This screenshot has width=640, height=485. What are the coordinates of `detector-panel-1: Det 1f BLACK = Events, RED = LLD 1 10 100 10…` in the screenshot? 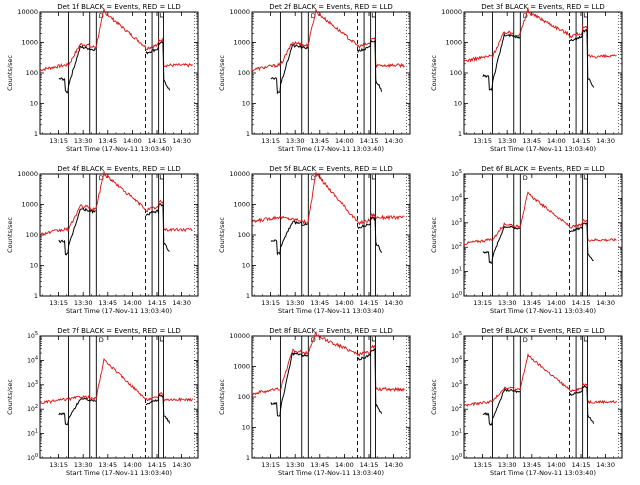 It's located at (102, 78).